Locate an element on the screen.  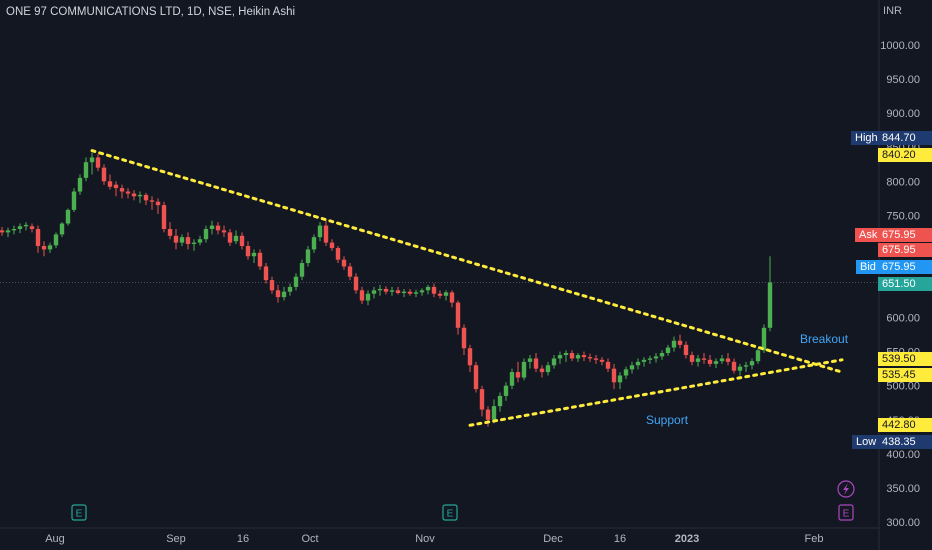
high-label: High is located at coordinates (866, 138).